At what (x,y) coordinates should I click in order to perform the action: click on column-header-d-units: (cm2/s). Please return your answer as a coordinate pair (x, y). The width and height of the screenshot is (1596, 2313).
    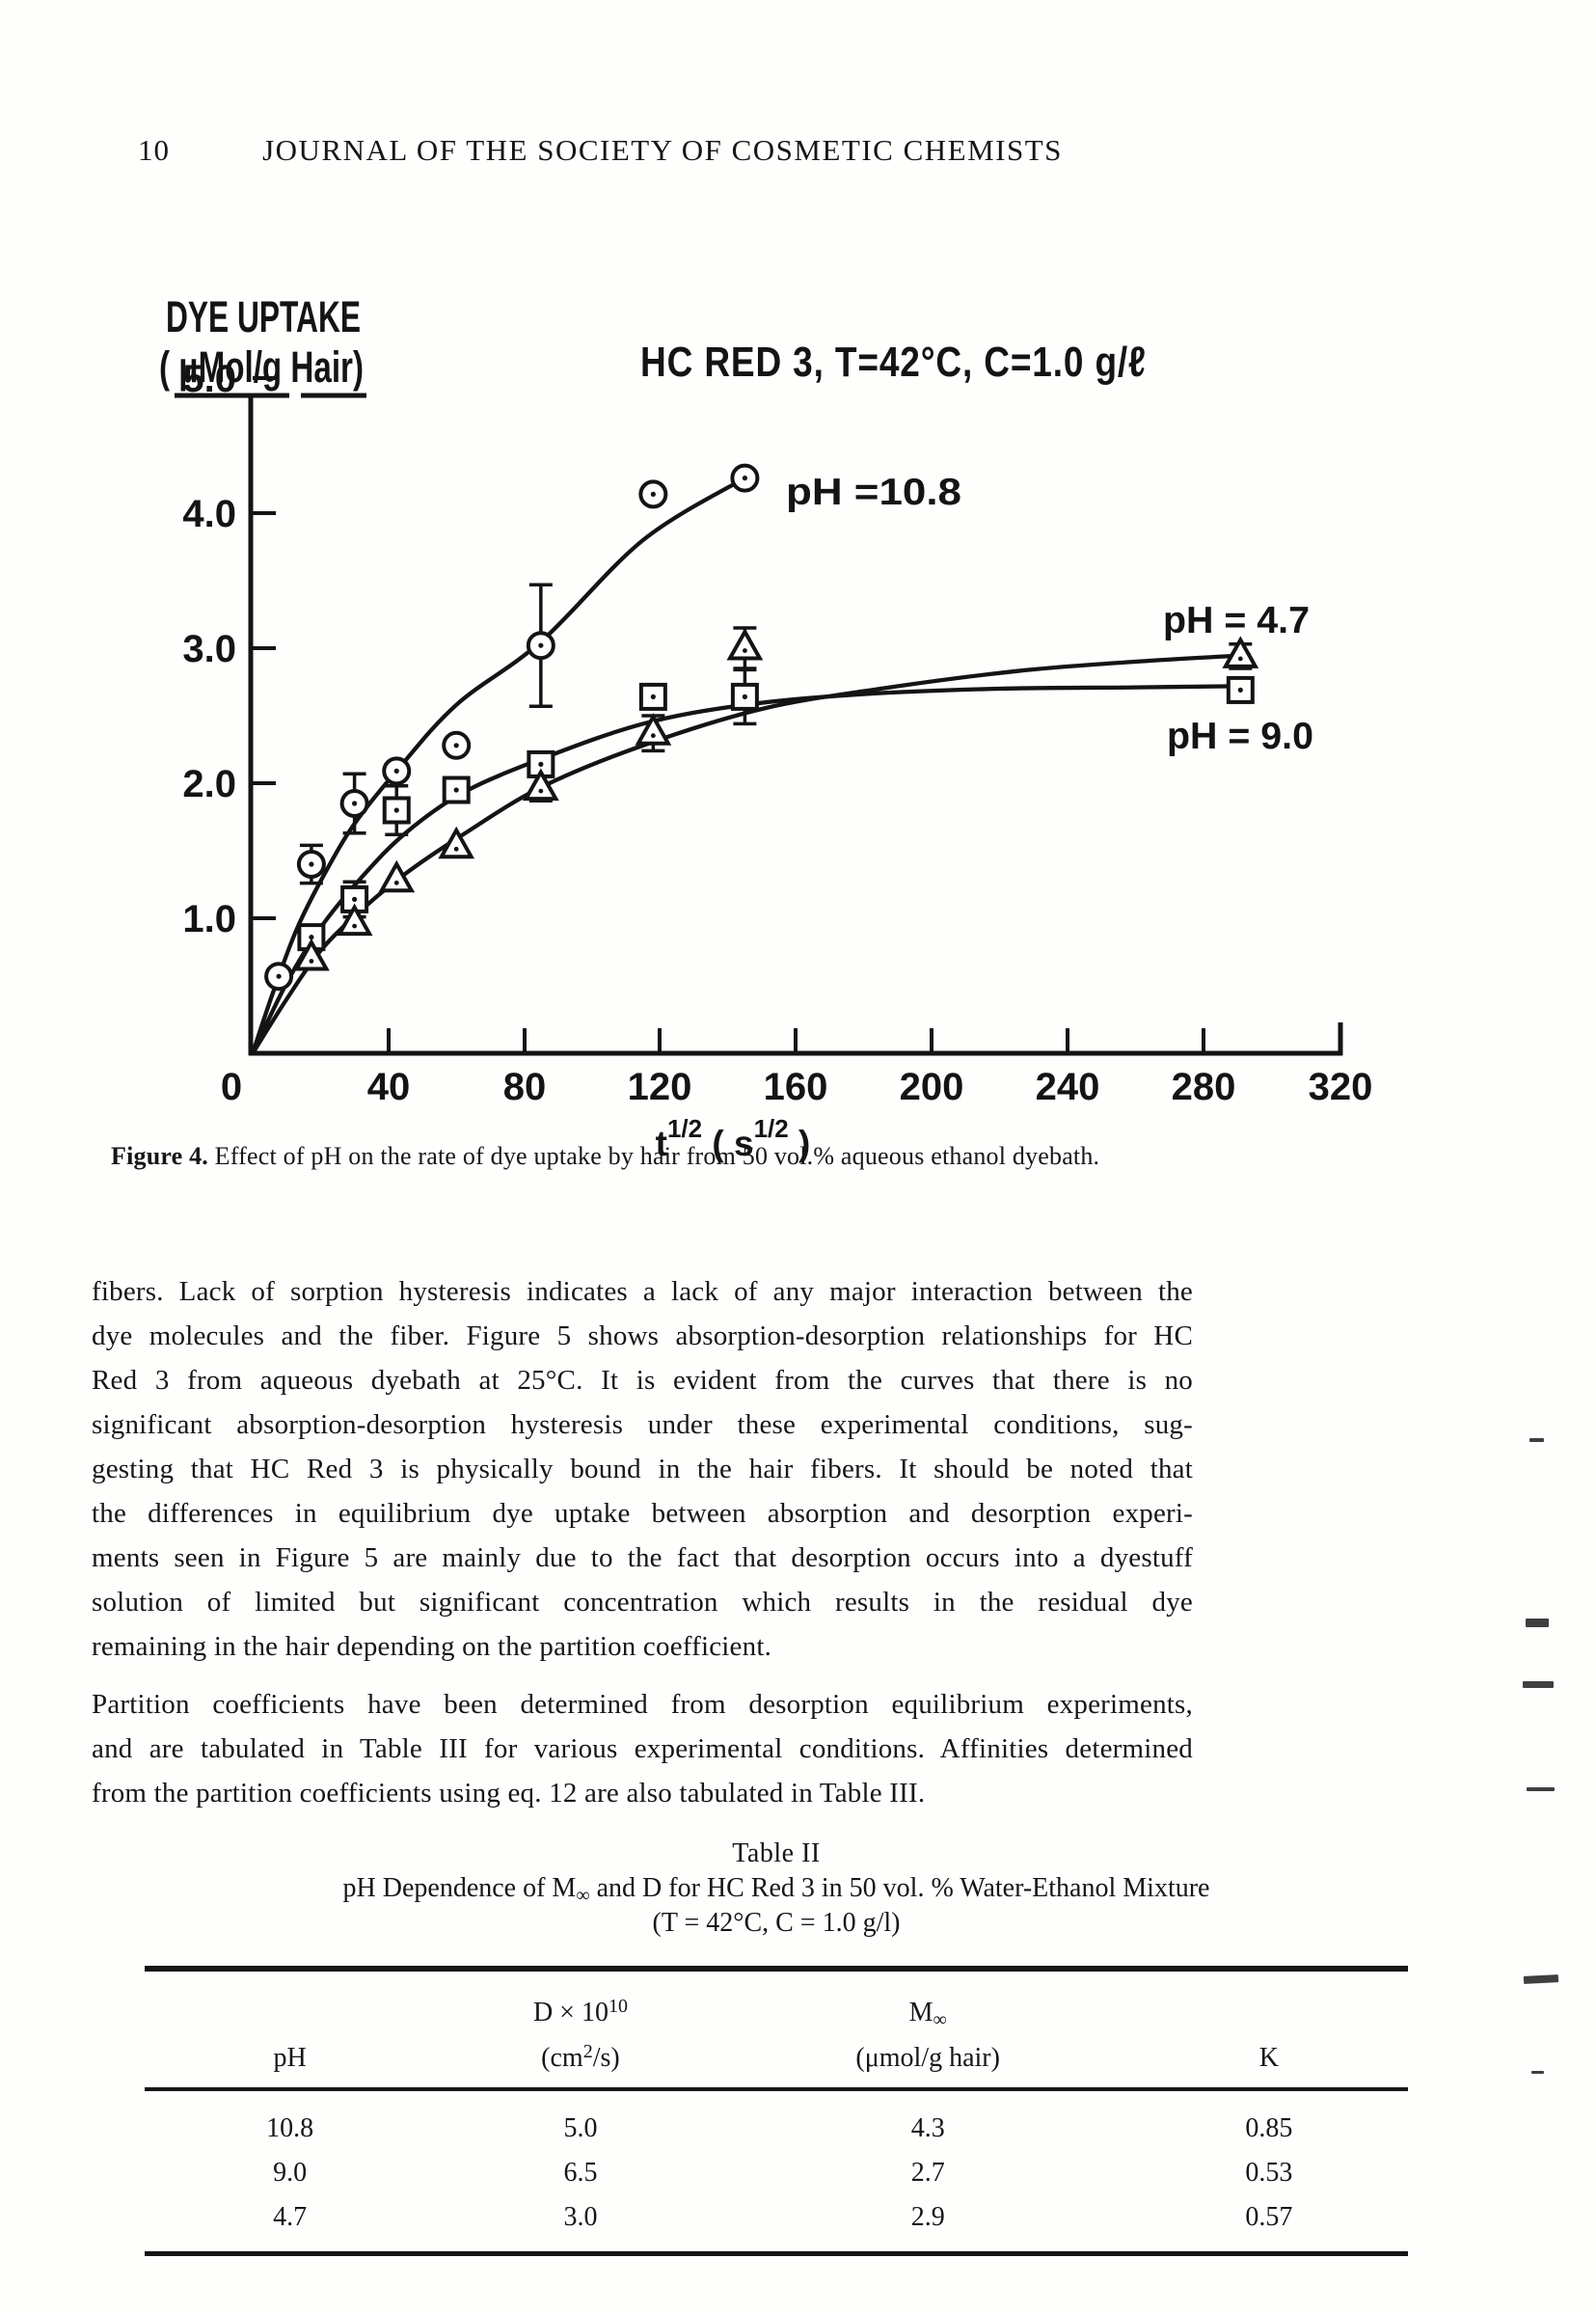
    Looking at the image, I should click on (580, 2057).